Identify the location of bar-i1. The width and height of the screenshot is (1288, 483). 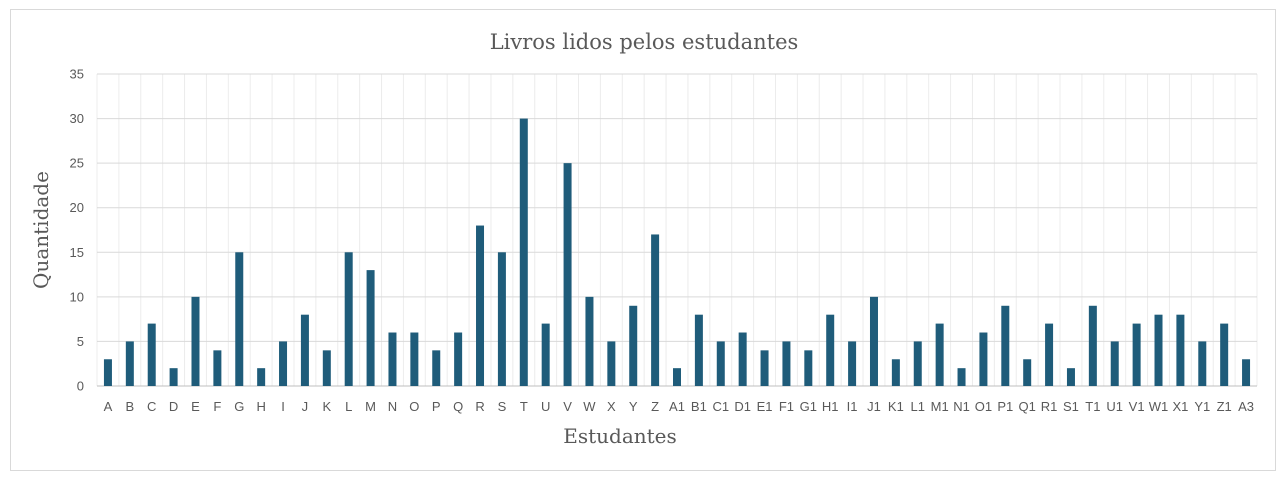
(852, 363).